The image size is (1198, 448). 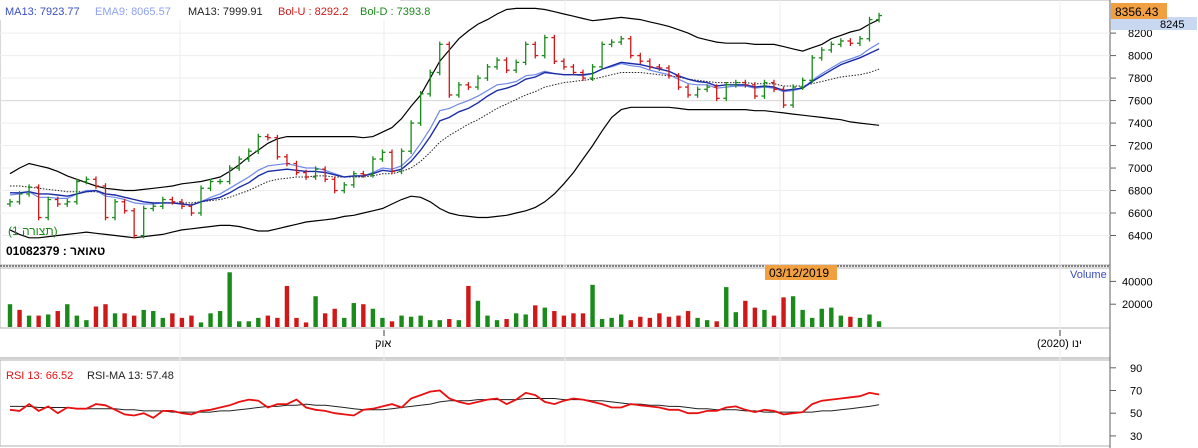 What do you see at coordinates (445, 405) in the screenshot?
I see `rsi-ma-line` at bounding box center [445, 405].